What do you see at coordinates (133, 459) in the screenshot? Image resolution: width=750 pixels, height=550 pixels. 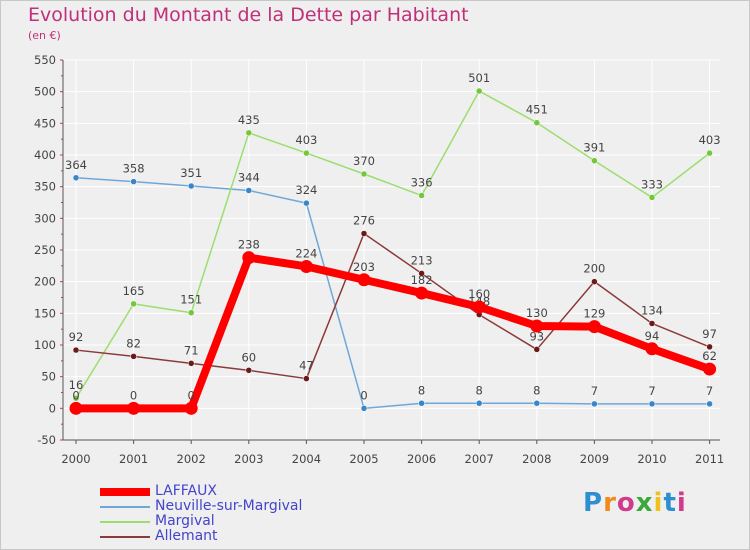 I see `x-tick-label: 2001` at bounding box center [133, 459].